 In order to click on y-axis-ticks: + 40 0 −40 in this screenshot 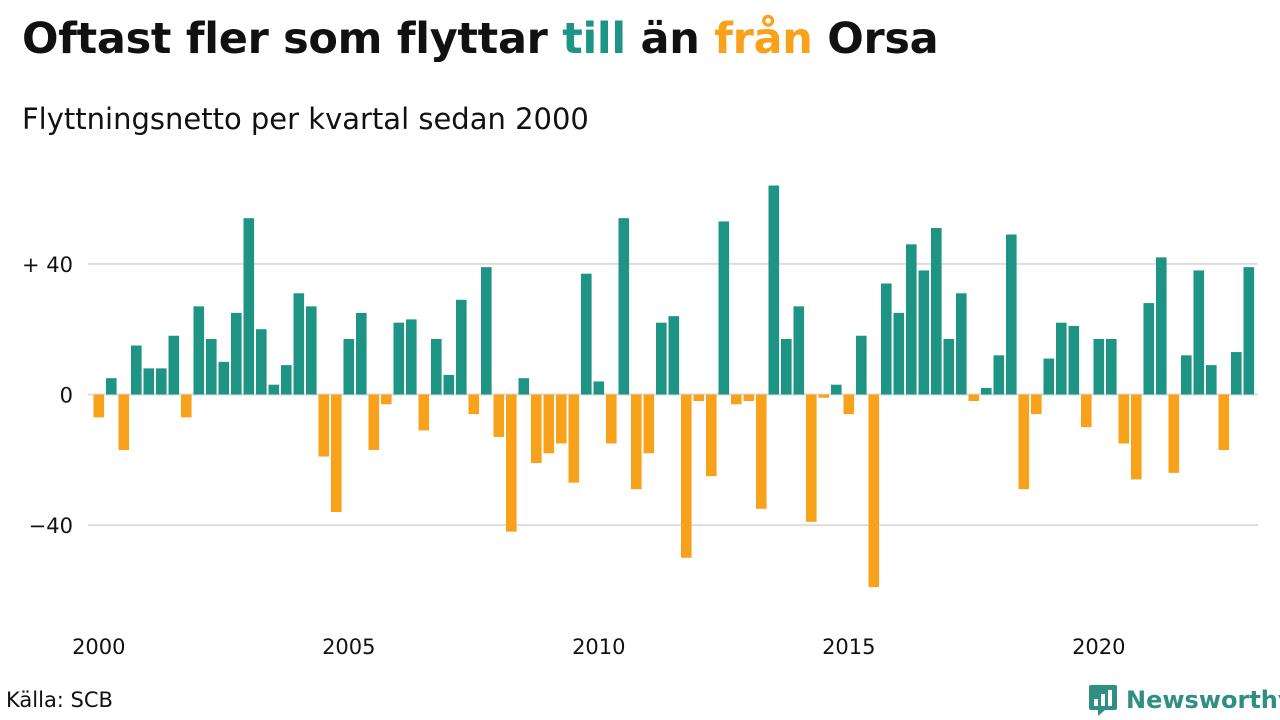, I will do `click(47, 395)`.